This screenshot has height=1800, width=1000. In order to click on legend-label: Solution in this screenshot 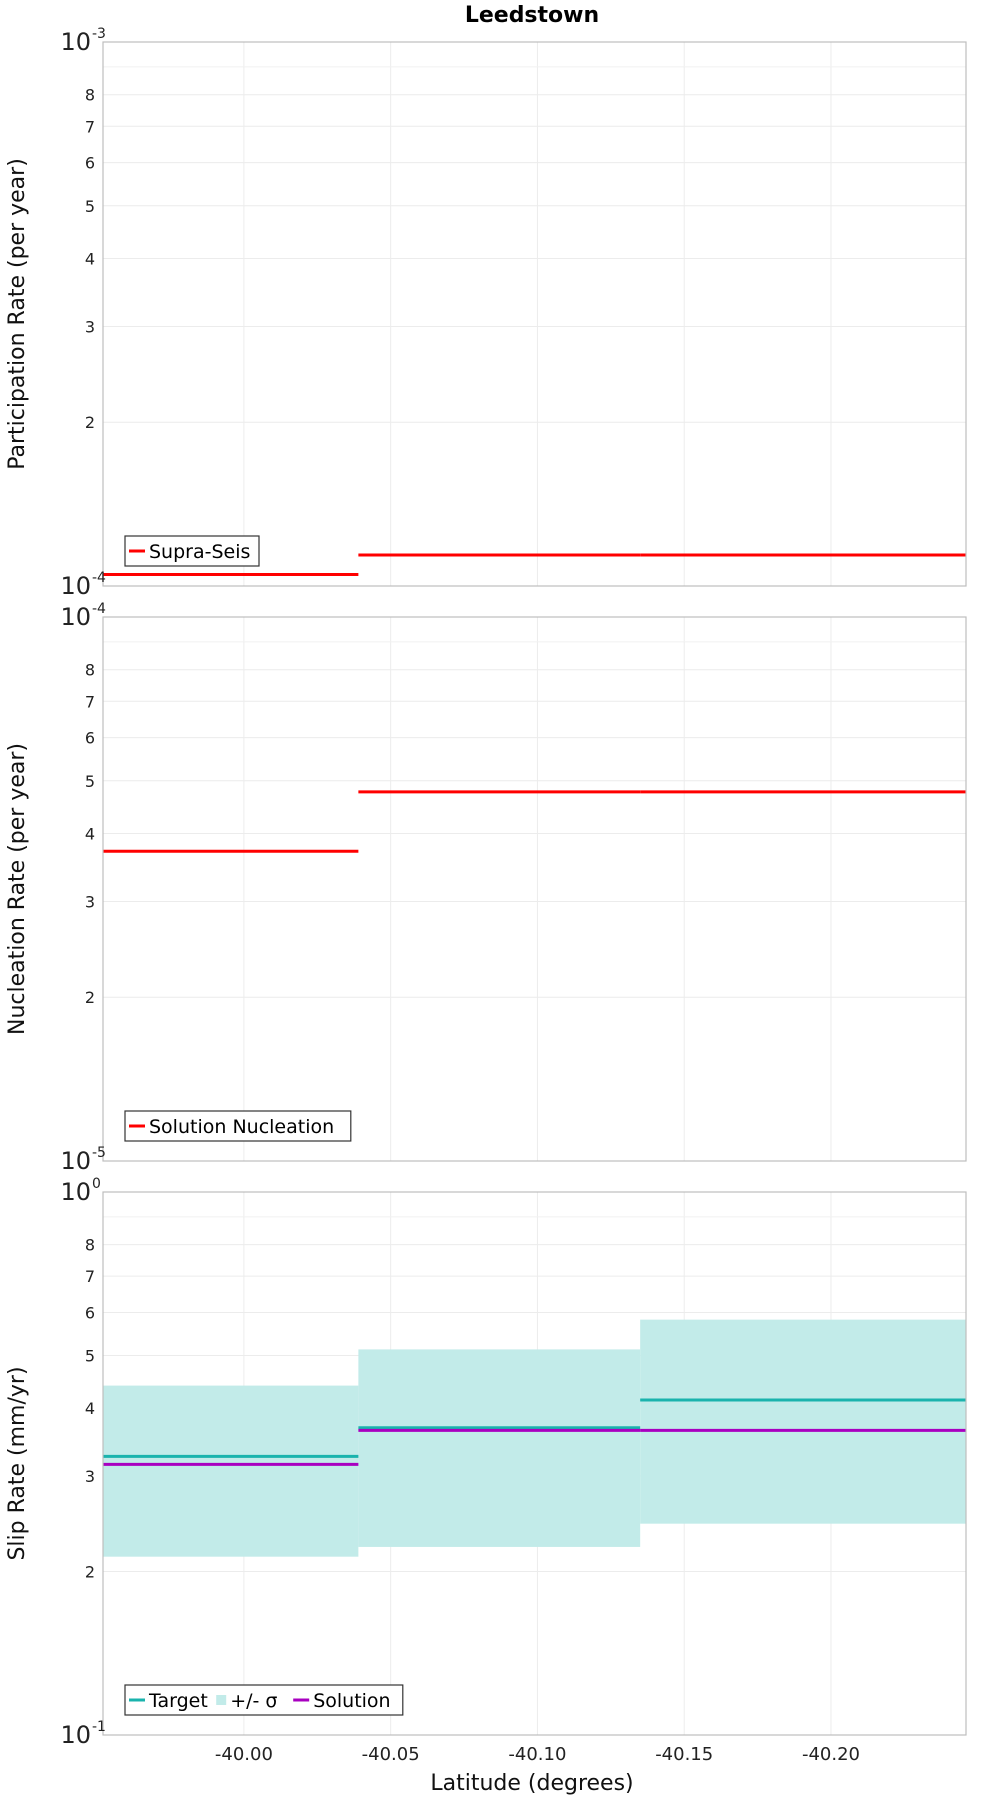, I will do `click(351, 1701)`.